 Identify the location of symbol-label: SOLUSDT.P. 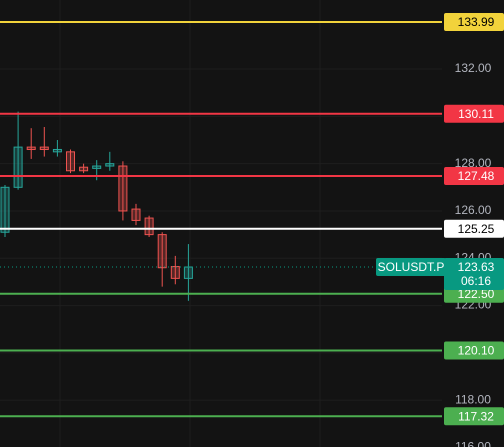
(411, 267).